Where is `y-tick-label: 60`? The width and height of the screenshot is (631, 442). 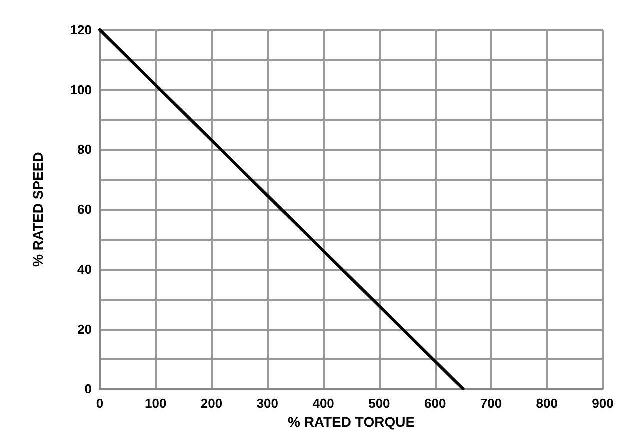
y-tick-label: 60 is located at coordinates (85, 210).